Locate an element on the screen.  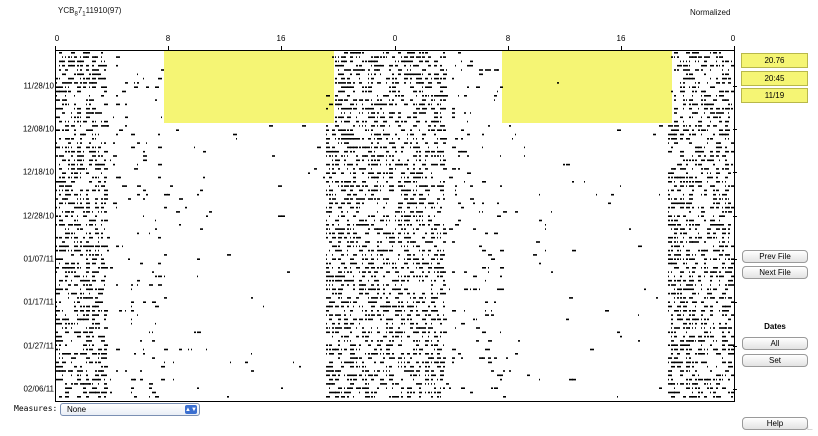
dates-all-button: All is located at coordinates (775, 343).